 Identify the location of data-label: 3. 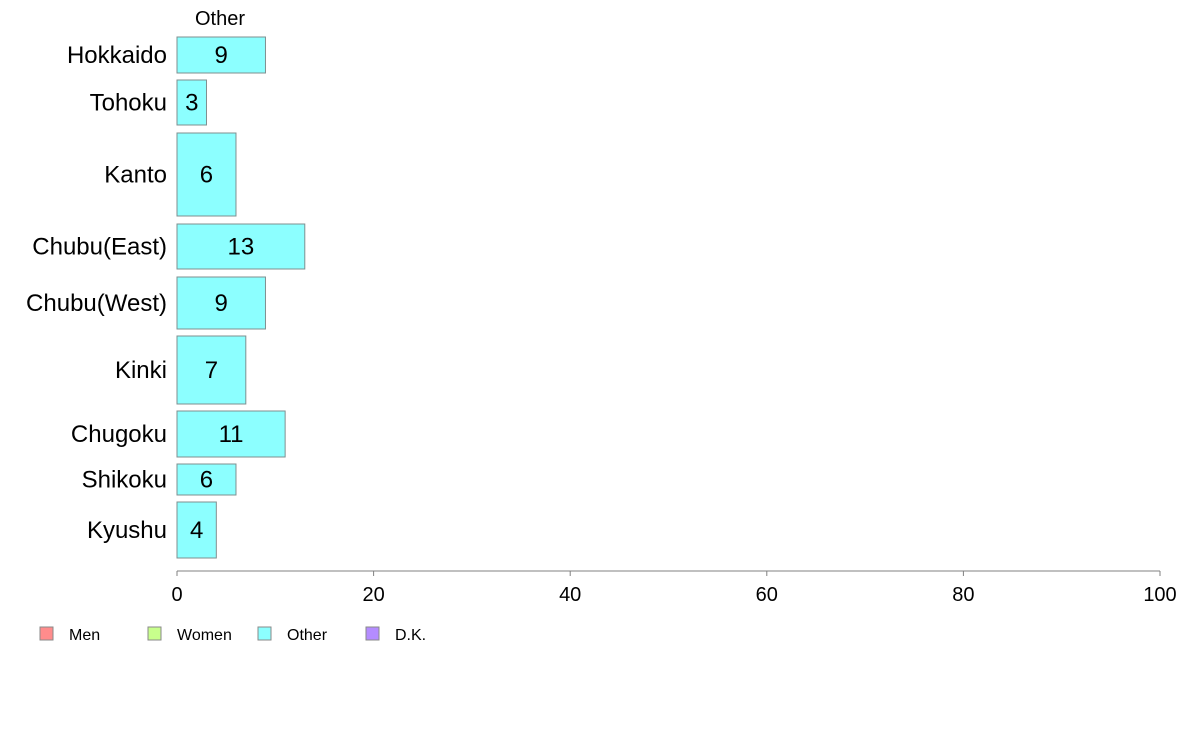
(191, 103).